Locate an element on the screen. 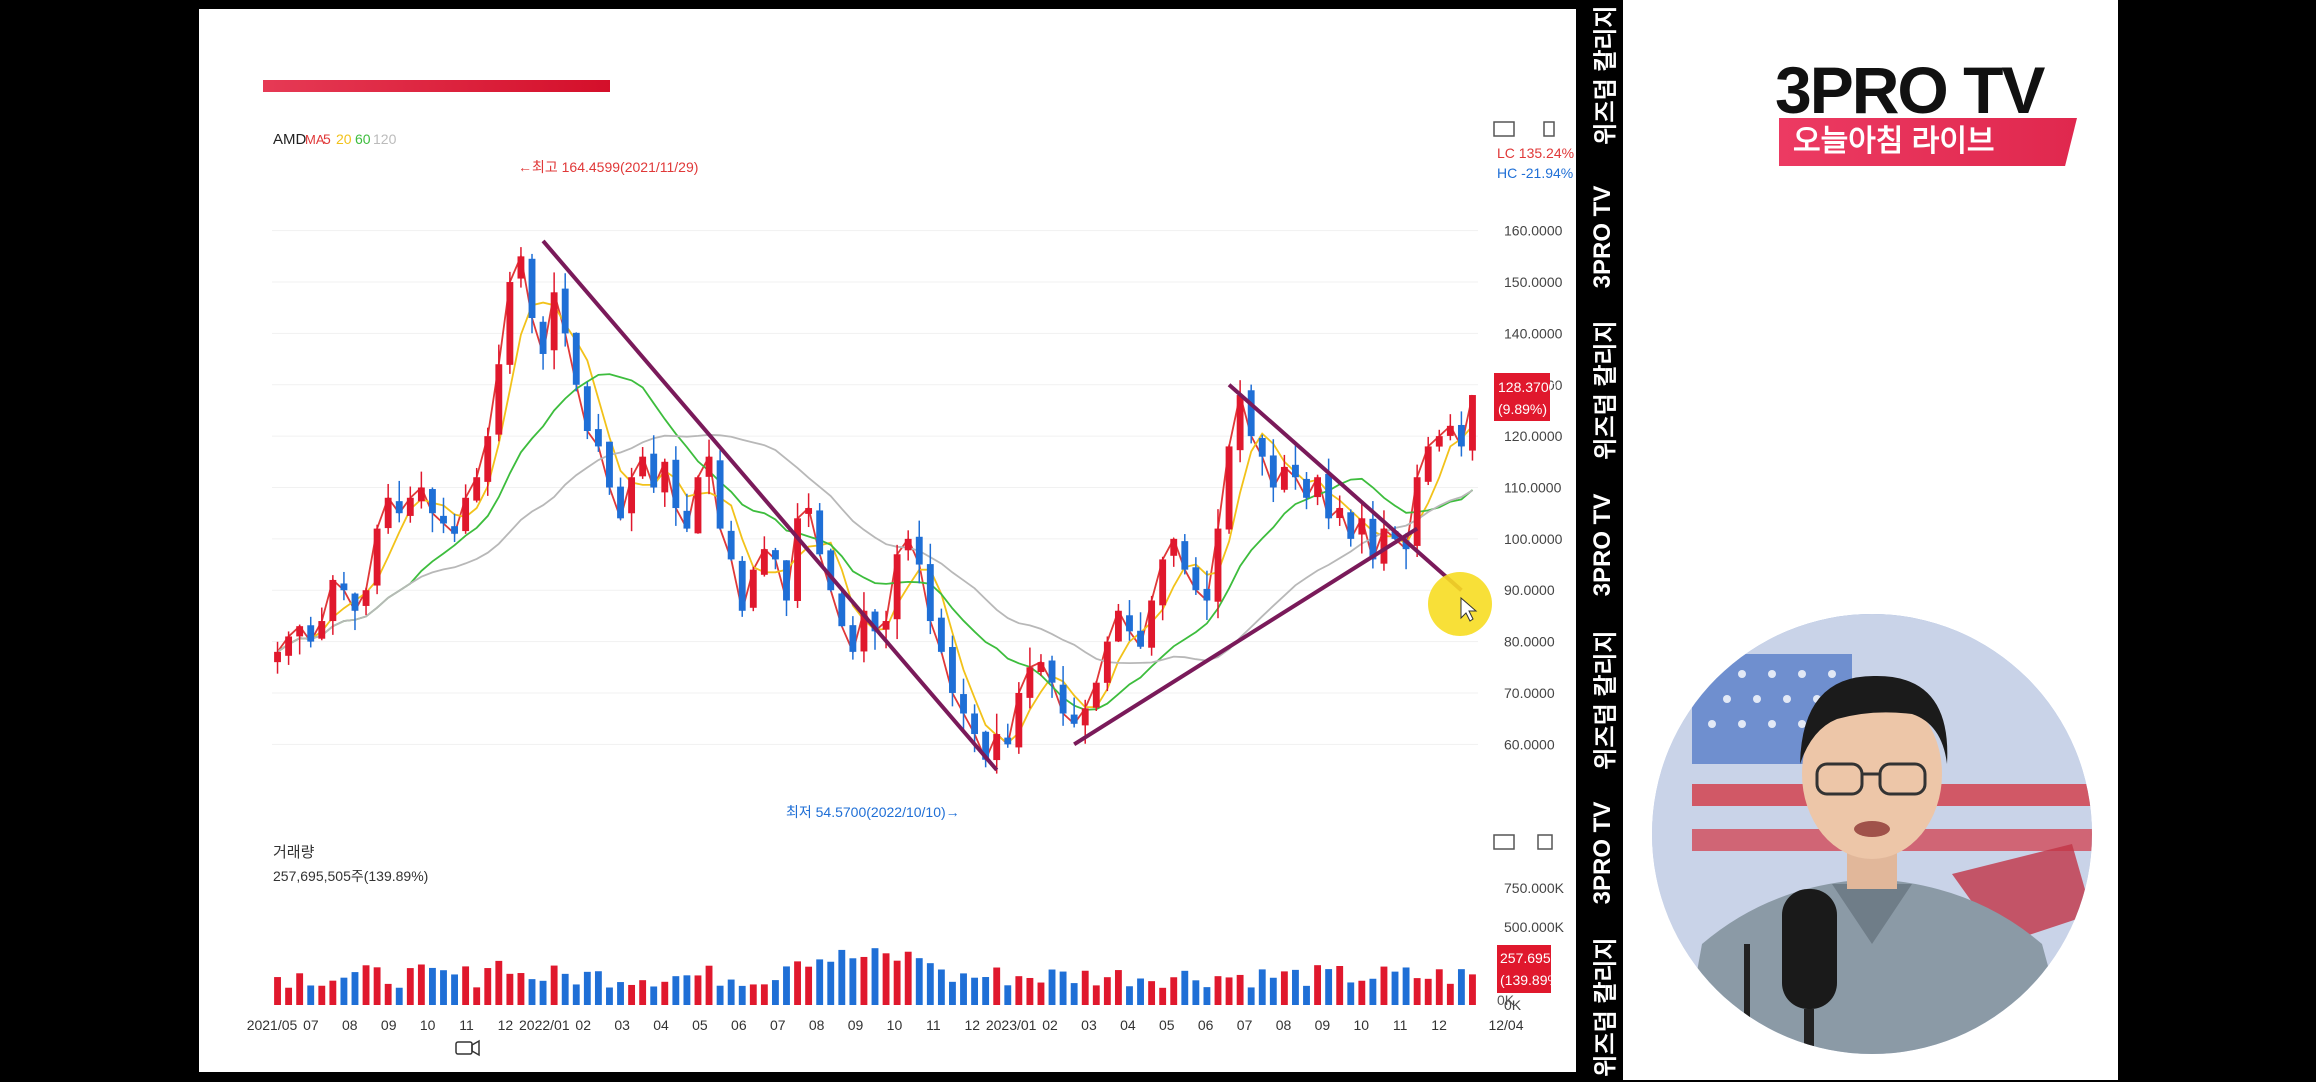 This screenshot has width=2316, height=1082. x-tick-label: 03 is located at coordinates (1089, 1025).